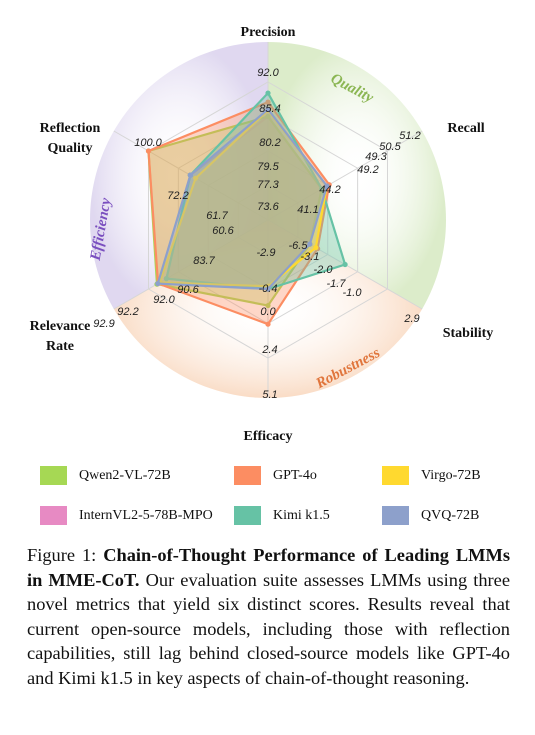  Describe the element at coordinates (65, 555) in the screenshot. I see `caption-prefix: Figure 1:` at that location.